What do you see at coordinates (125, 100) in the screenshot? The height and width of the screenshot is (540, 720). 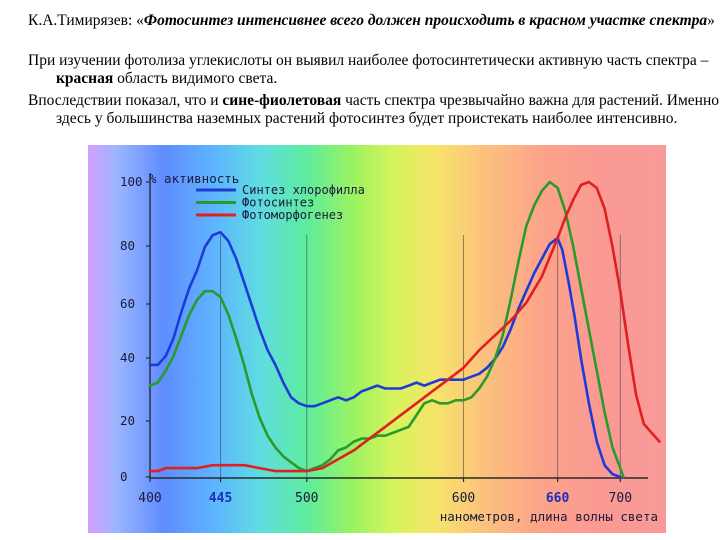 I see `blue-violet-text: Впоследствии показал, что и` at bounding box center [125, 100].